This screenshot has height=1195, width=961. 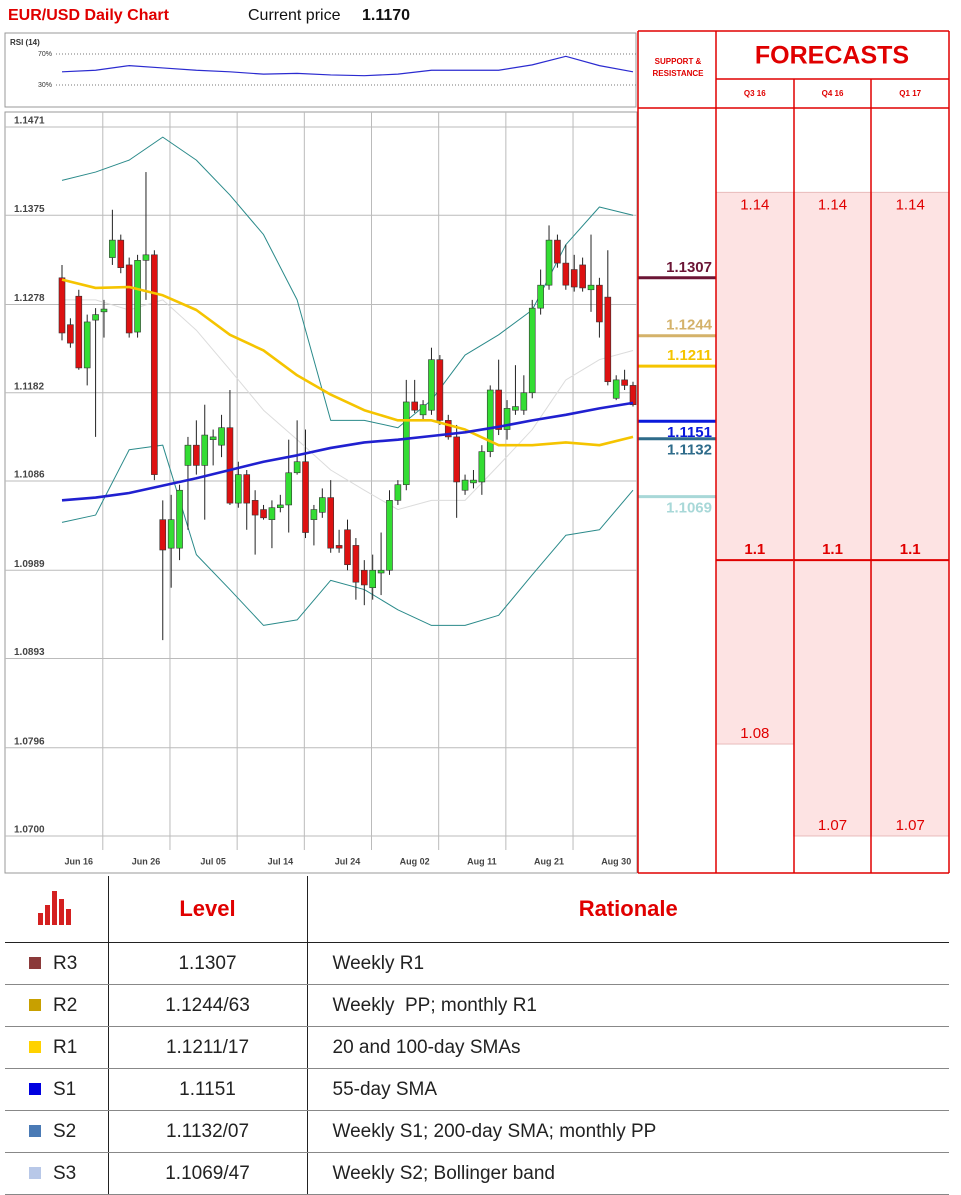 What do you see at coordinates (29, 121) in the screenshot?
I see `y-tick-label: 1.1471` at bounding box center [29, 121].